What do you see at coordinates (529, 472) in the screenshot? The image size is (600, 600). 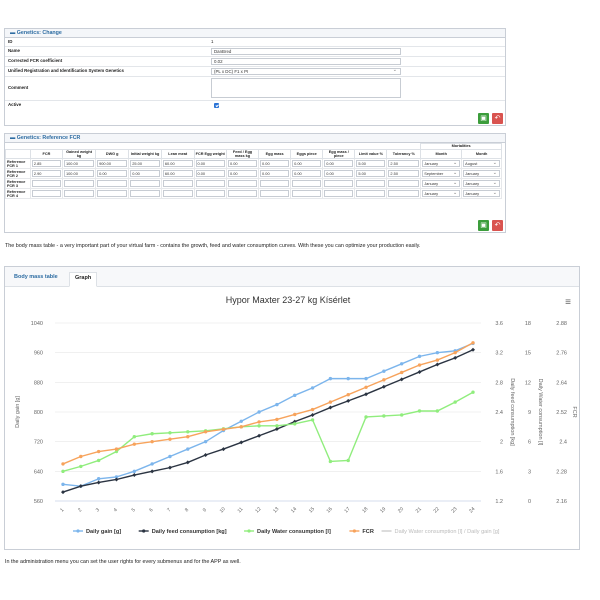 I see `y-tick-label: 3` at bounding box center [529, 472].